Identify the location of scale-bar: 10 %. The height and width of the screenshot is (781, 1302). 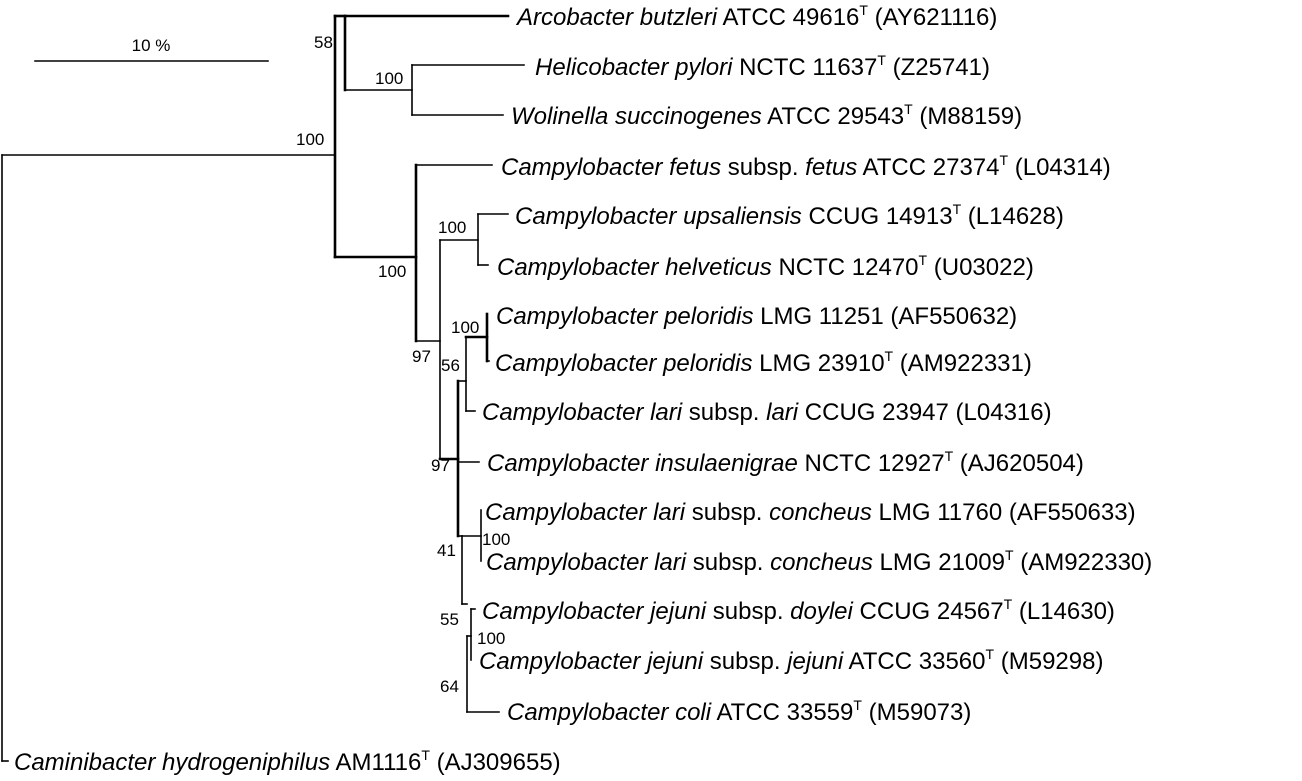
(151, 49).